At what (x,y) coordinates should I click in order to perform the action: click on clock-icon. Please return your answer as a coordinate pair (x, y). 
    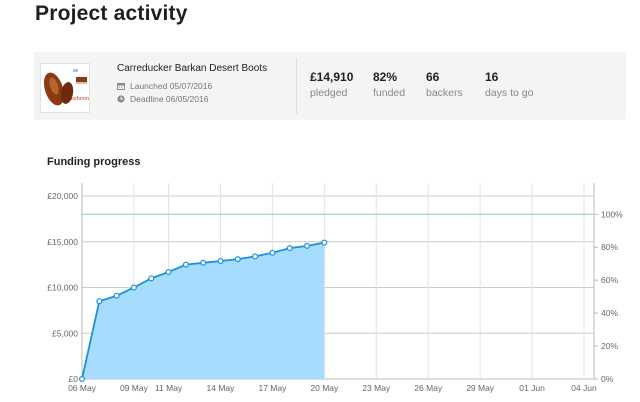
    Looking at the image, I should click on (121, 99).